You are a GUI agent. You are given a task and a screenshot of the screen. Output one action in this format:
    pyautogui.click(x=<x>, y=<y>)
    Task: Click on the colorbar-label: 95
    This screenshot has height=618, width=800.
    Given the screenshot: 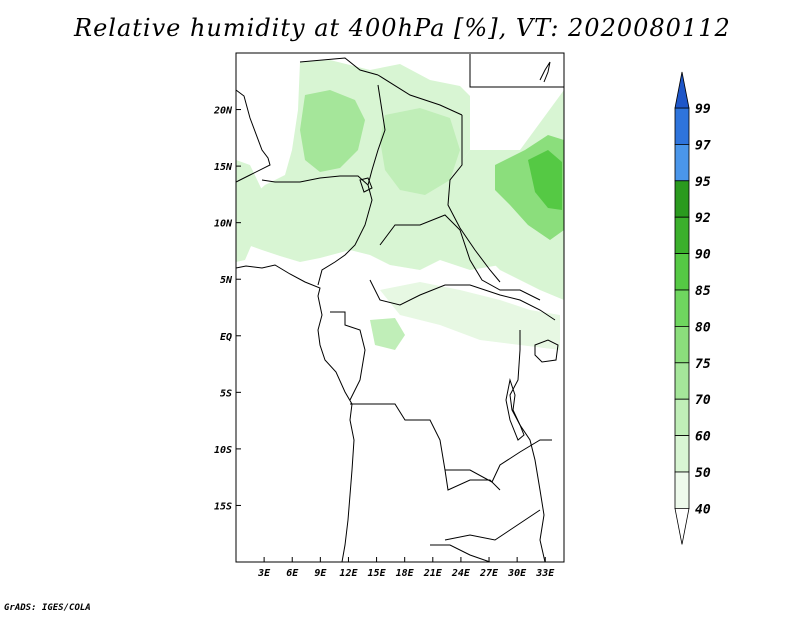 What is the action you would take?
    pyautogui.click(x=703, y=182)
    